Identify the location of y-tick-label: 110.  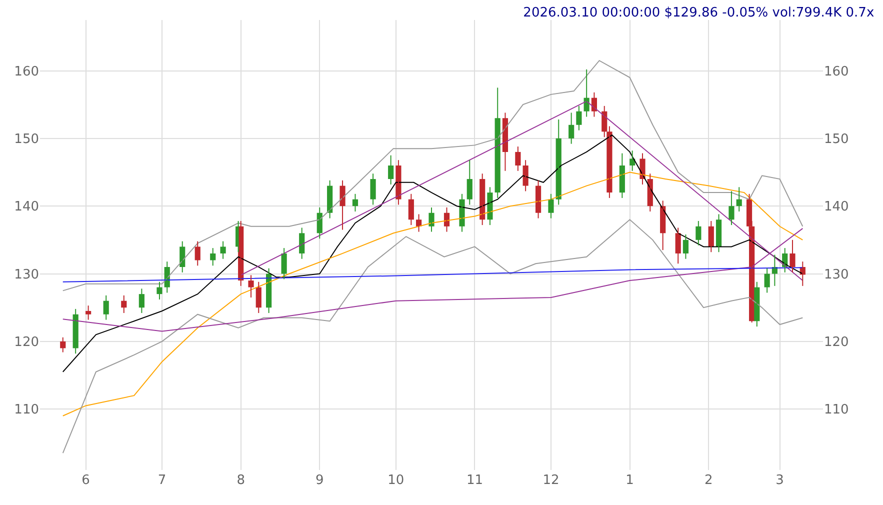
(26, 410).